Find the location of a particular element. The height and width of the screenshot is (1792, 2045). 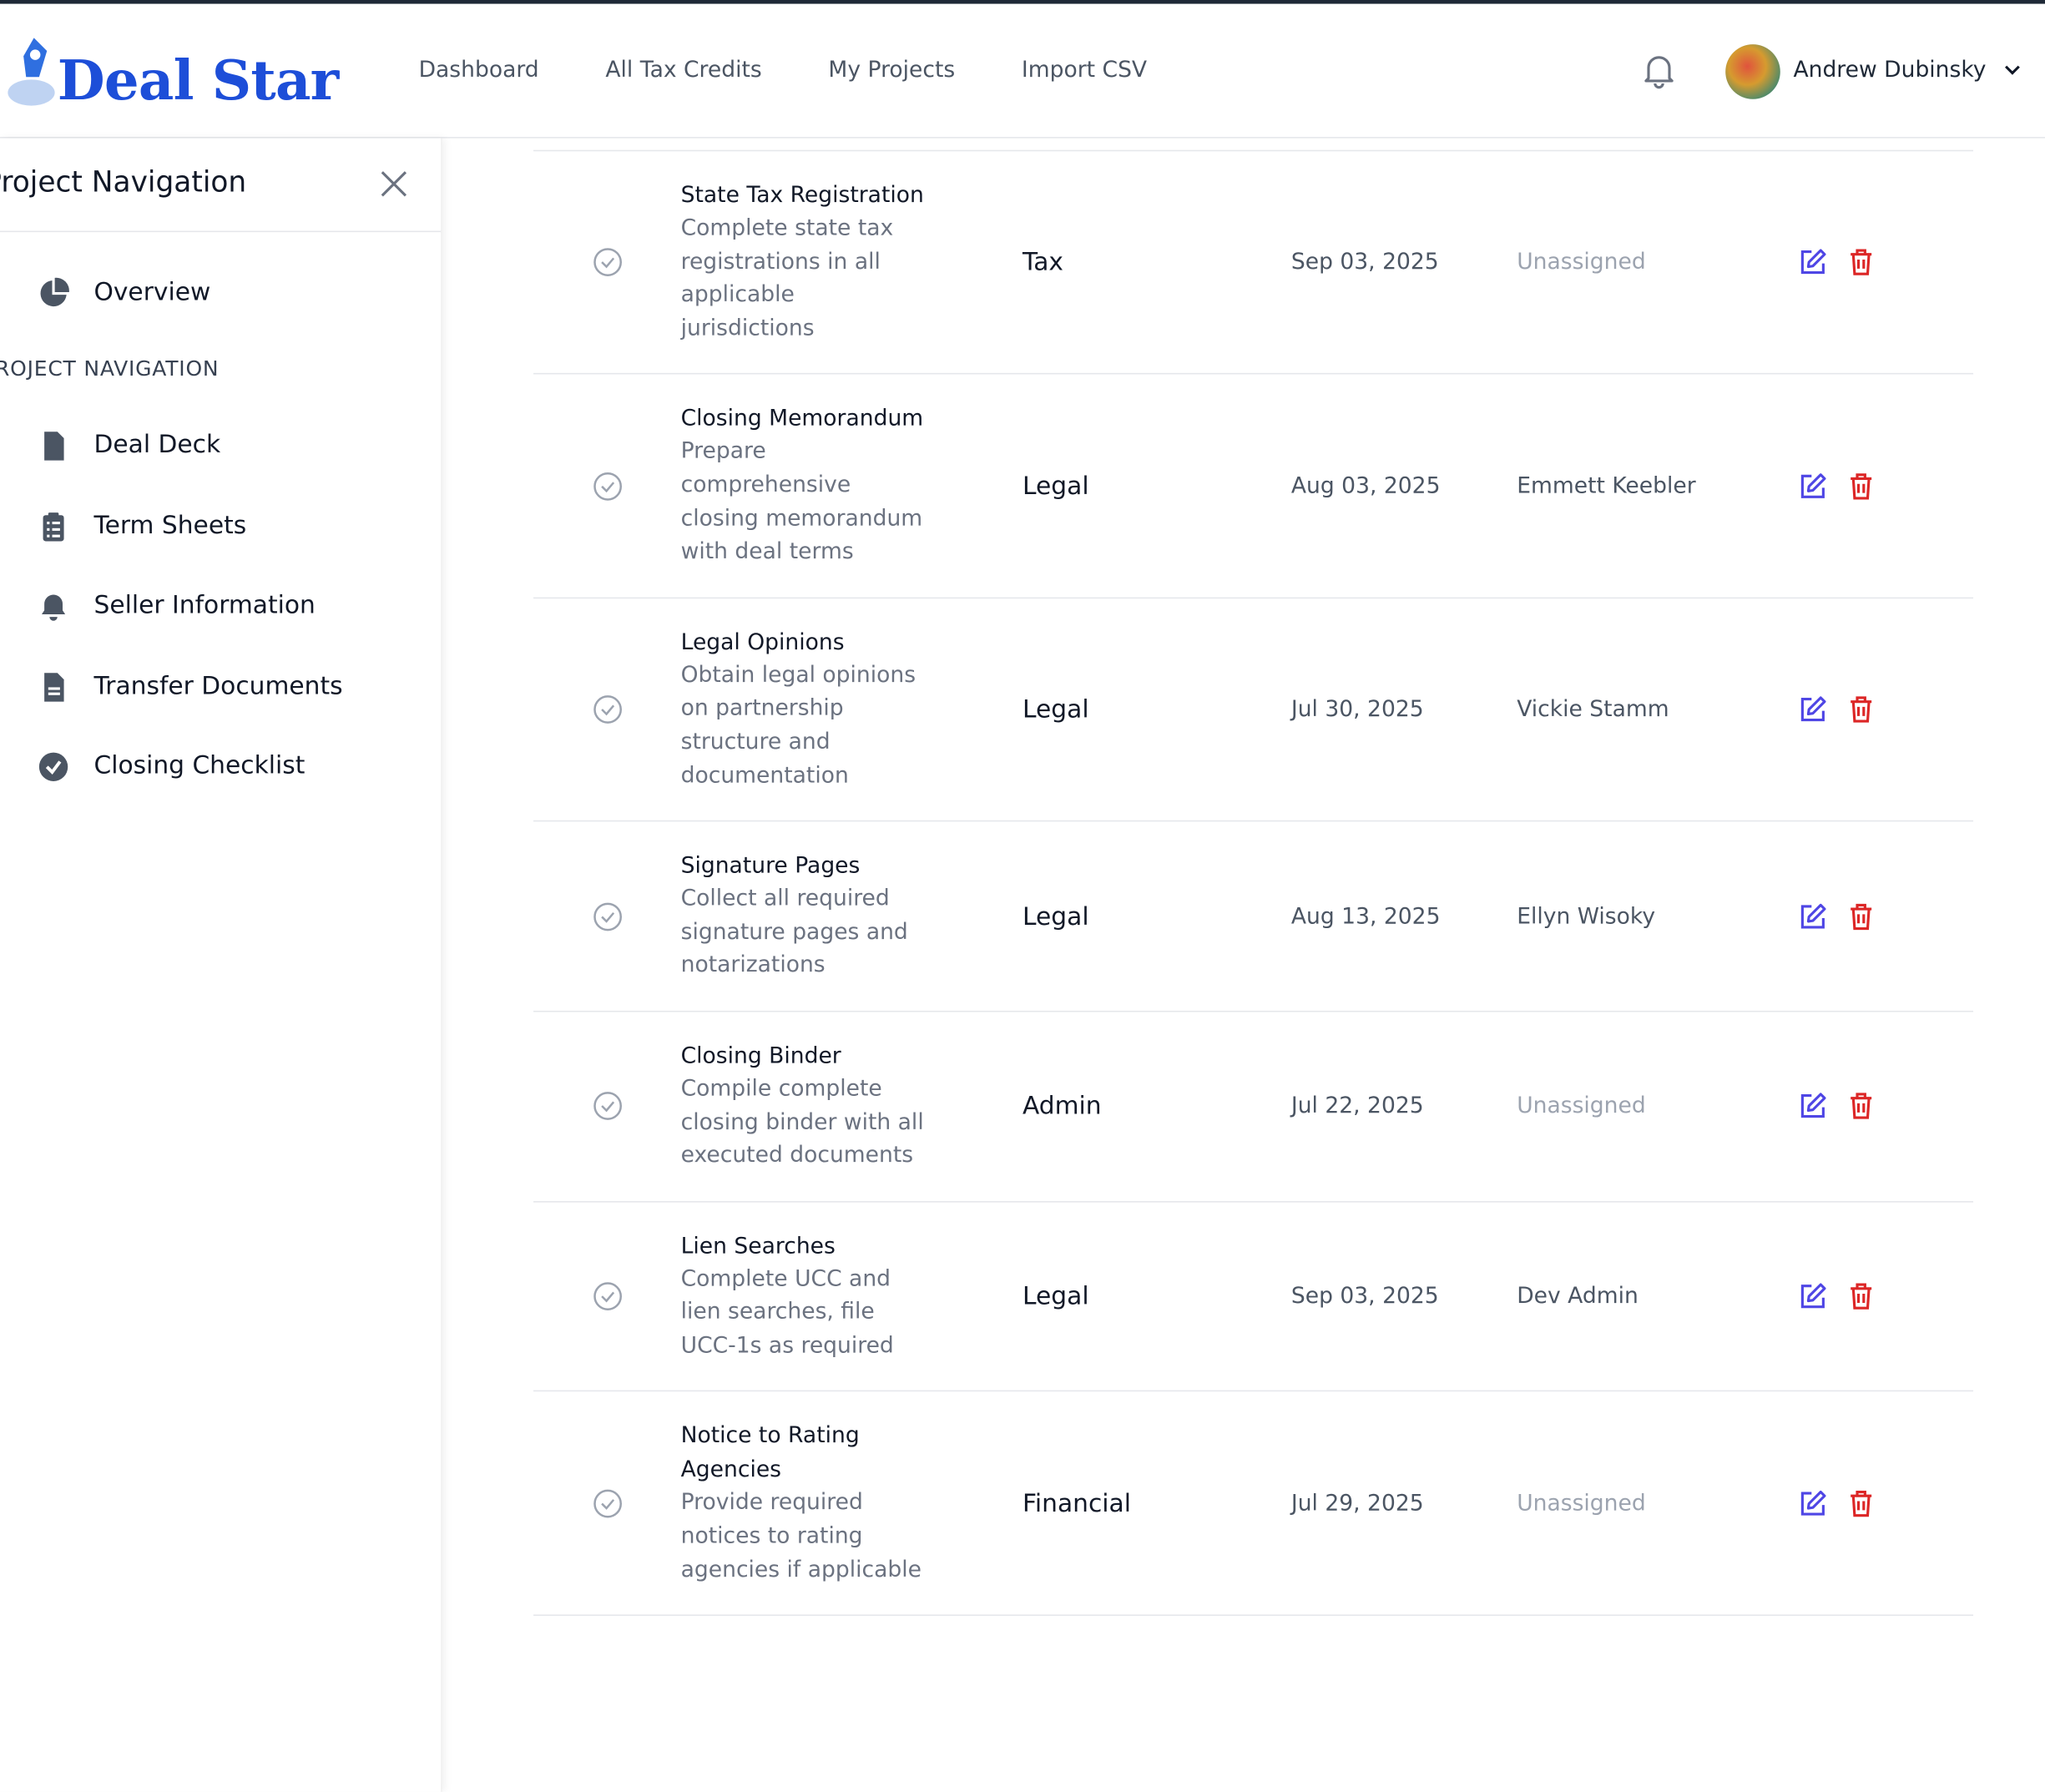

sidebar-link: Deal Deck is located at coordinates (157, 444).